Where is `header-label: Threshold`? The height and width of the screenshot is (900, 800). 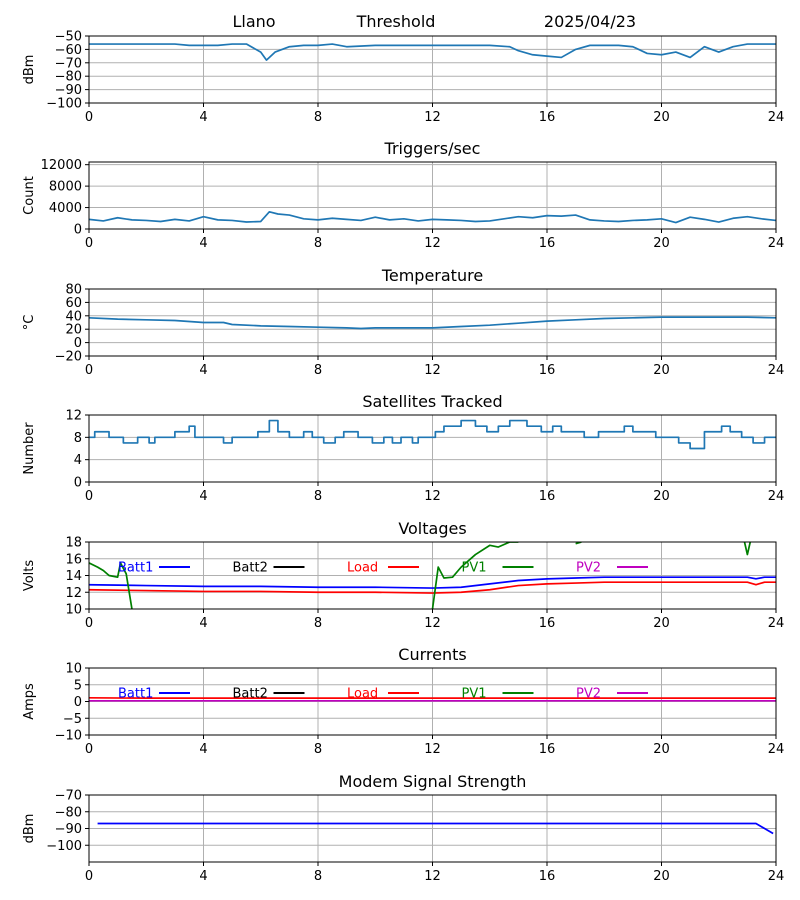 header-label: Threshold is located at coordinates (396, 21).